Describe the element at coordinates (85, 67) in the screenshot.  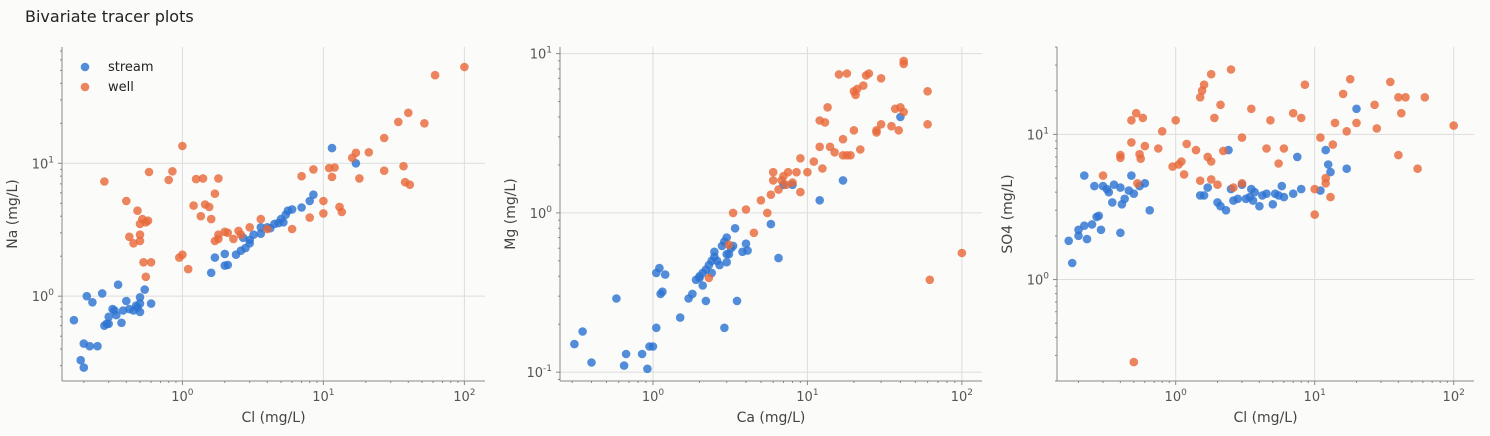
I see `legend-marker-stream` at that location.